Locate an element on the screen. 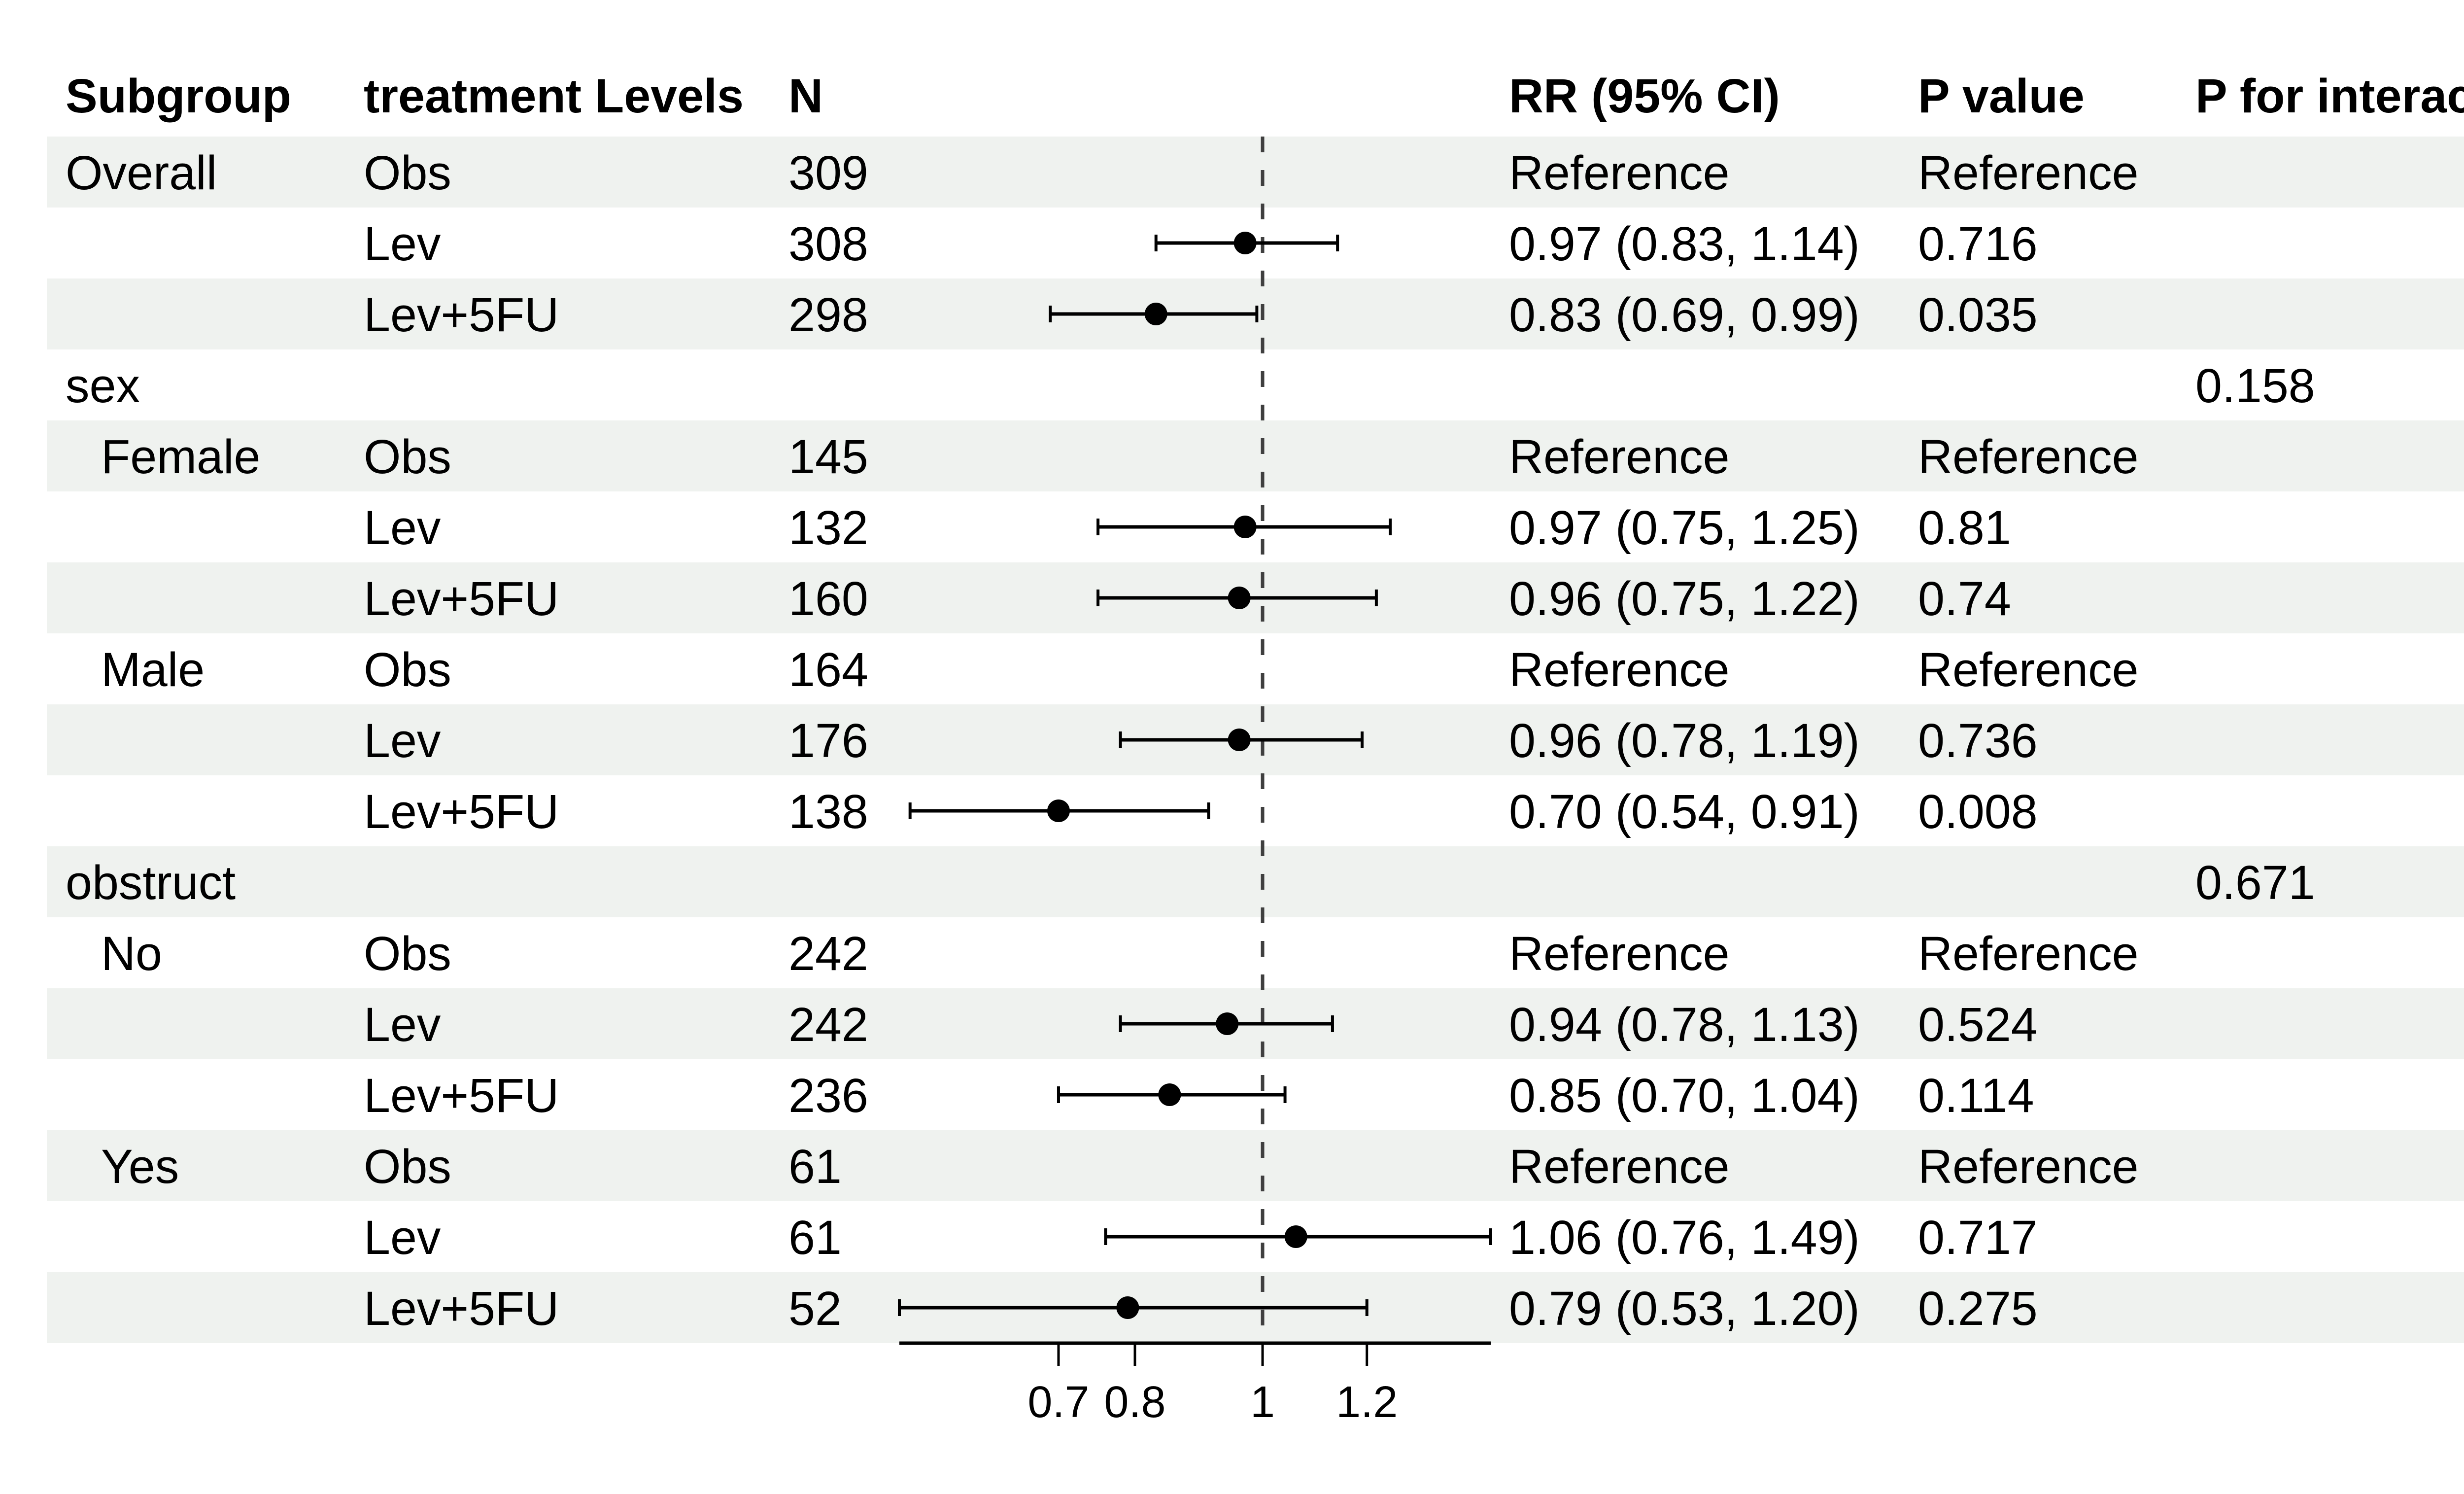 The image size is (2464, 1494). col-header-subgroup: Subgroup is located at coordinates (178, 96).